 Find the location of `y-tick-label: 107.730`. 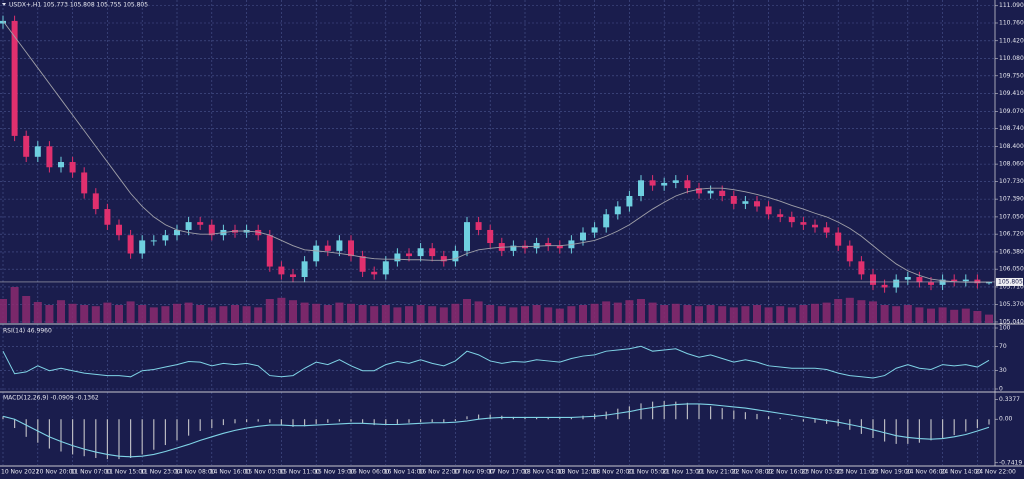

y-tick-label: 107.730 is located at coordinates (1011, 181).